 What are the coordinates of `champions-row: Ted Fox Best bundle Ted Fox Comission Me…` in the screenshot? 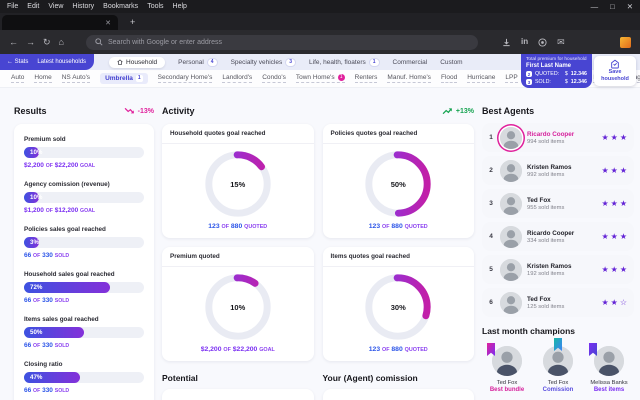 It's located at (558, 365).